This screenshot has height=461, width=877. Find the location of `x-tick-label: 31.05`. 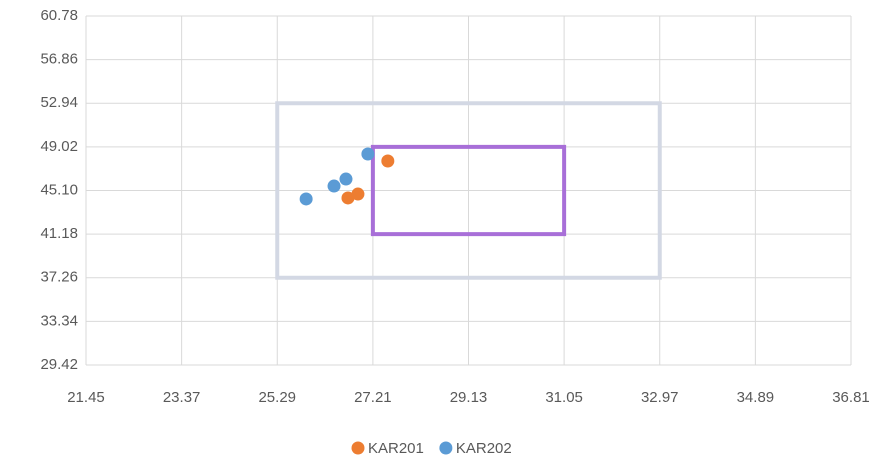

x-tick-label: 31.05 is located at coordinates (564, 397).